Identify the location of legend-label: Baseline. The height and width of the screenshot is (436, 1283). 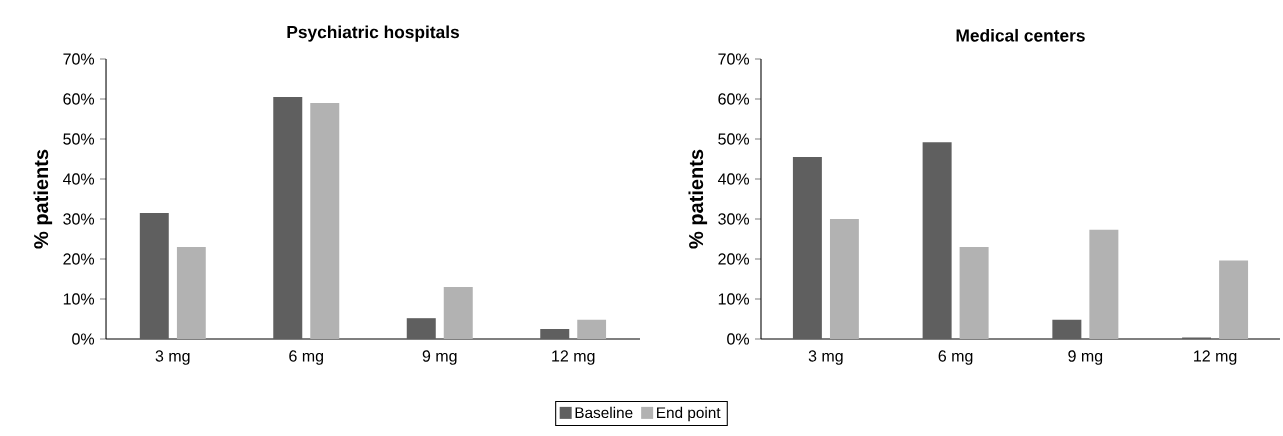
(604, 412).